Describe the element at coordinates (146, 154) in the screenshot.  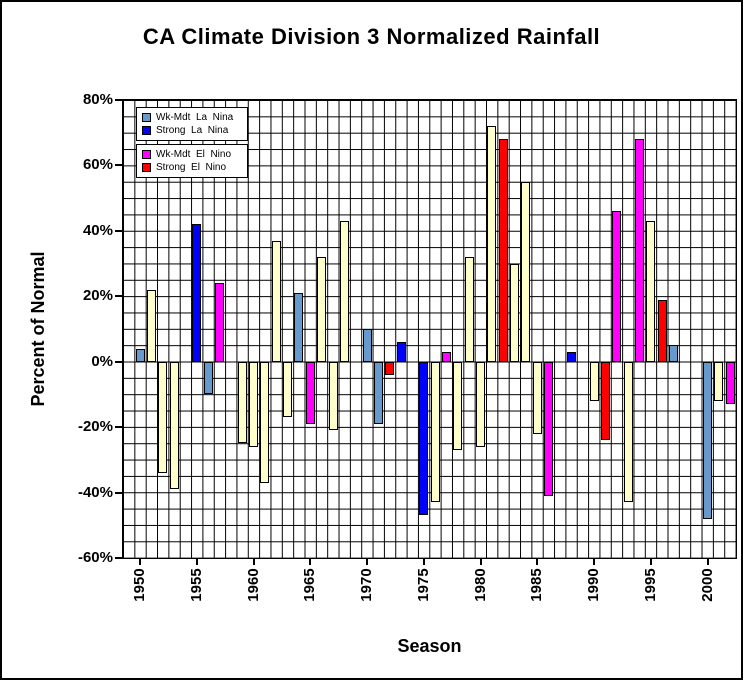
I see `wk-elnino-swatch-icon` at that location.